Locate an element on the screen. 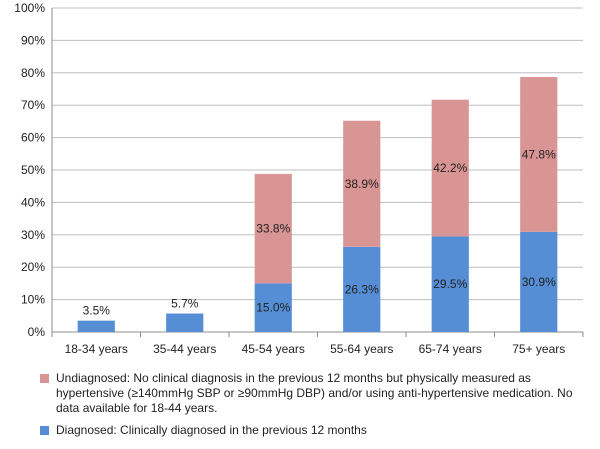  data-label-diagnosed-5: 30.9% is located at coordinates (539, 282).